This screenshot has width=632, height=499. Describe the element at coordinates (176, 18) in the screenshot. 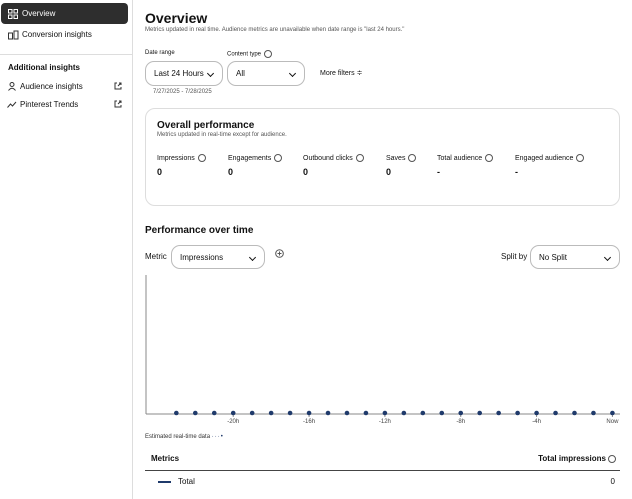

I see `page-title: Overview` at that location.